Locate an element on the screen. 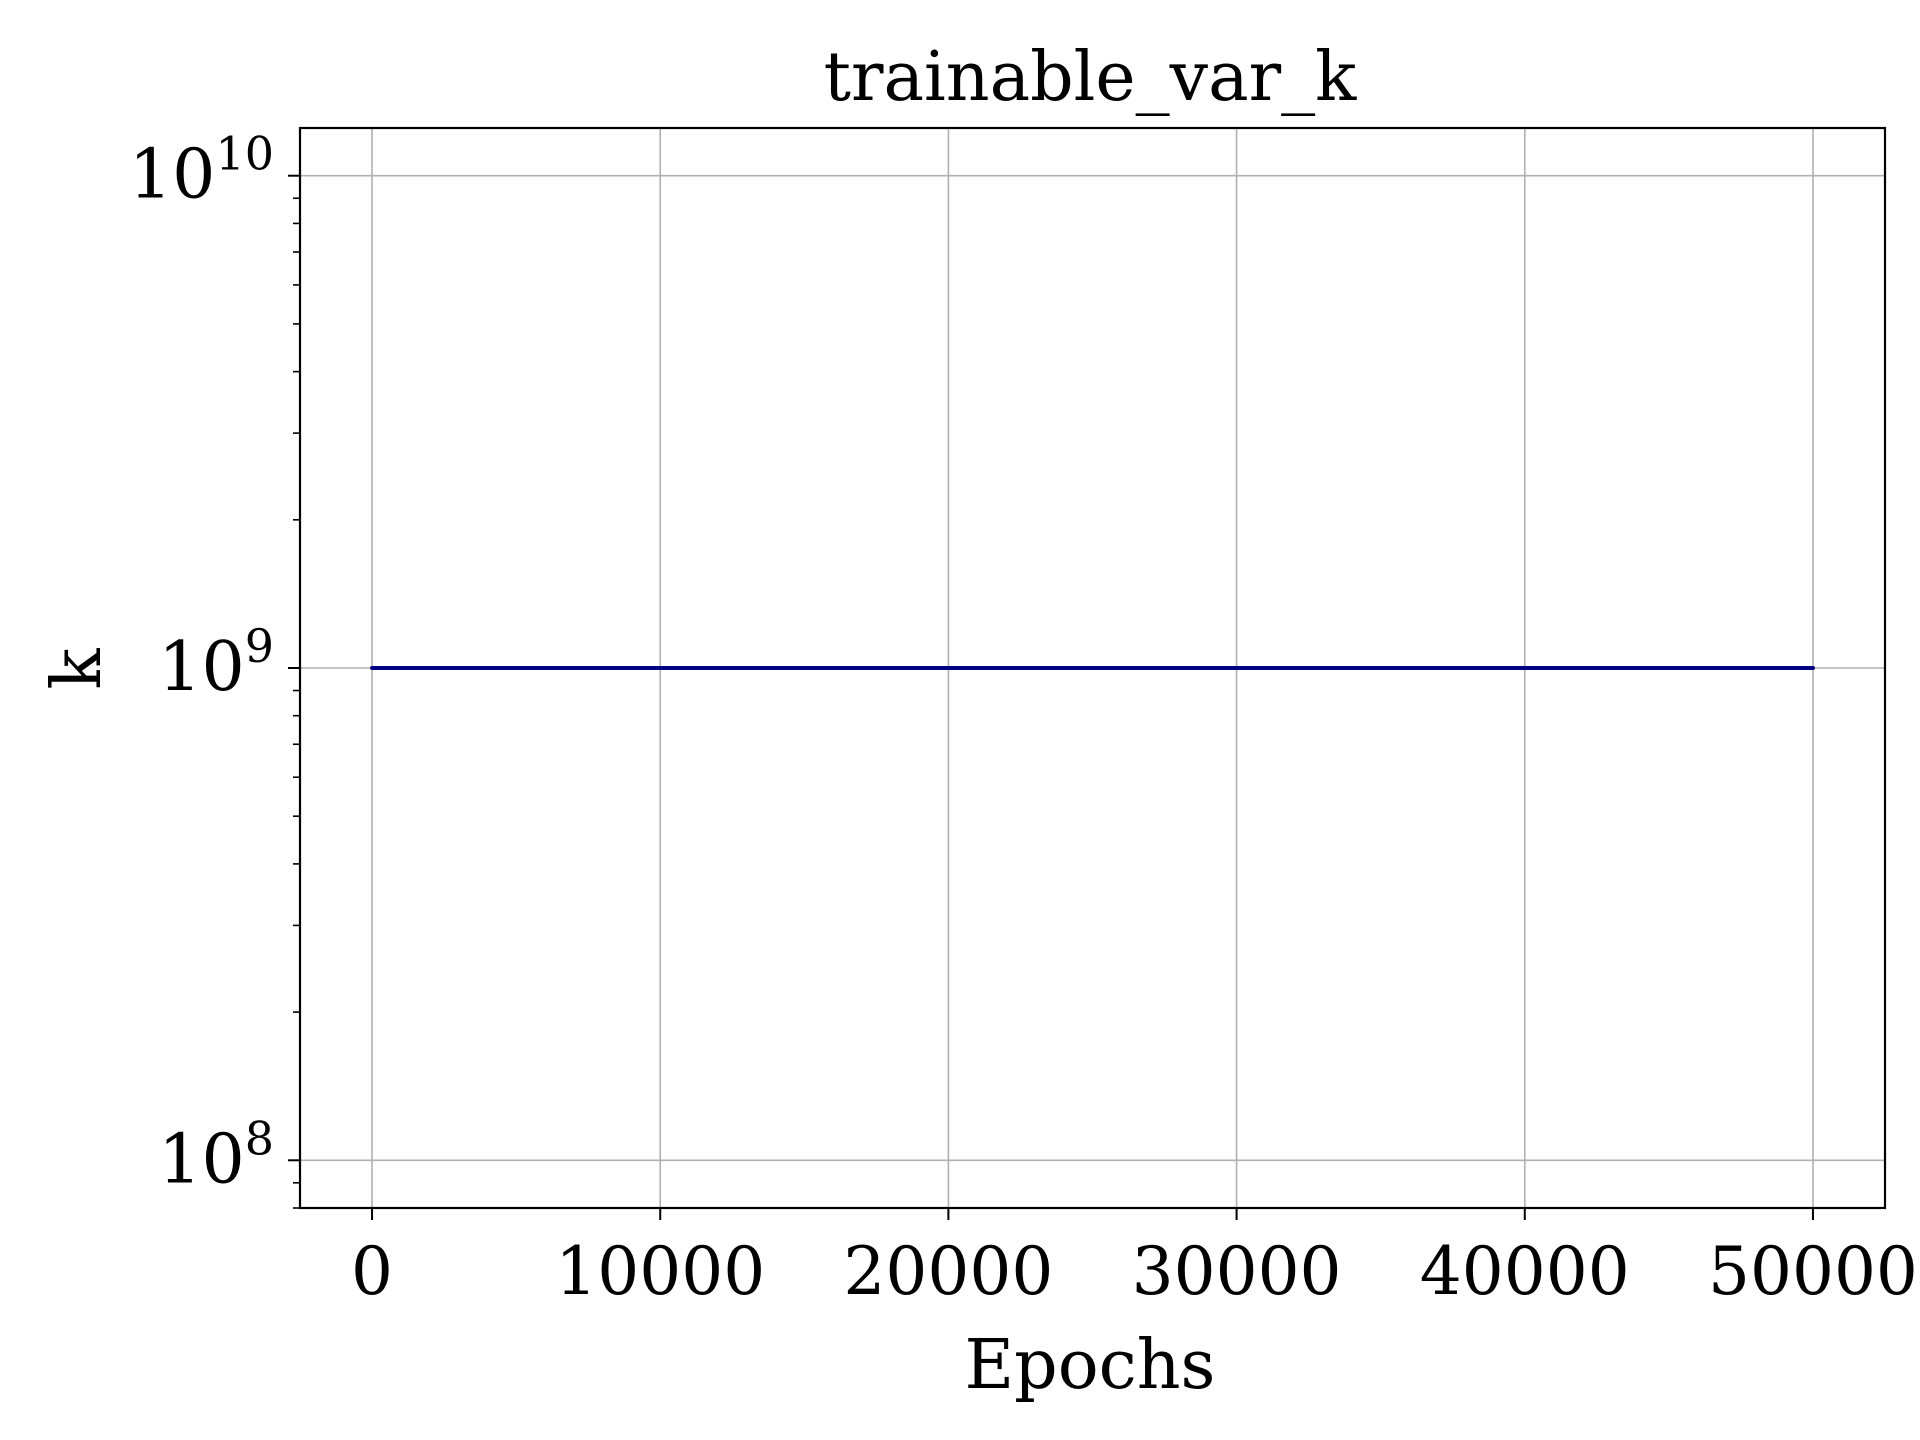 The image size is (1920, 1440). y-tick-label: 10⁸ is located at coordinates (216, 1155).